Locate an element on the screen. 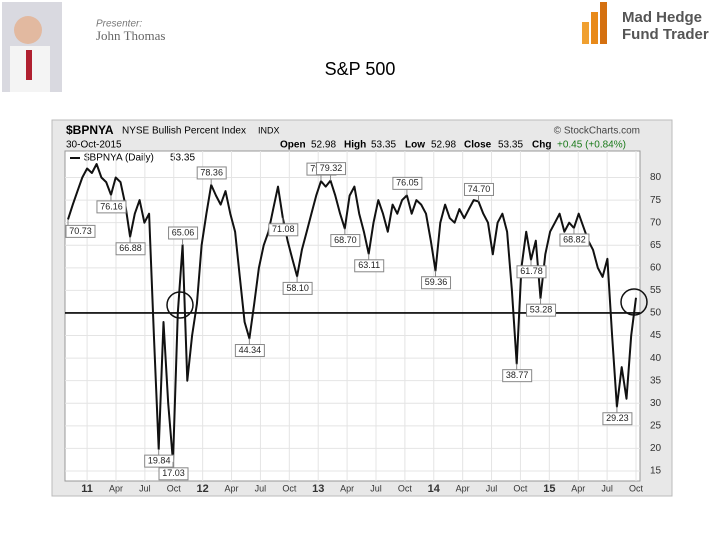 This screenshot has height=545, width=720. data-label: 71.08 is located at coordinates (283, 229).